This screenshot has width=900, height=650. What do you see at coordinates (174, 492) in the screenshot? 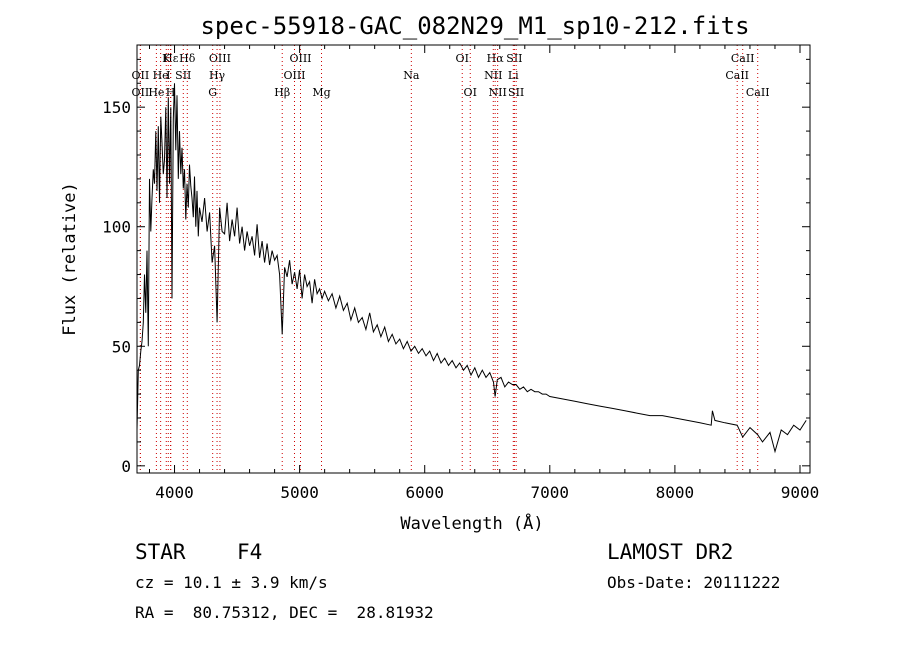
I see `x-tick-label-4000: 4000` at bounding box center [174, 492].